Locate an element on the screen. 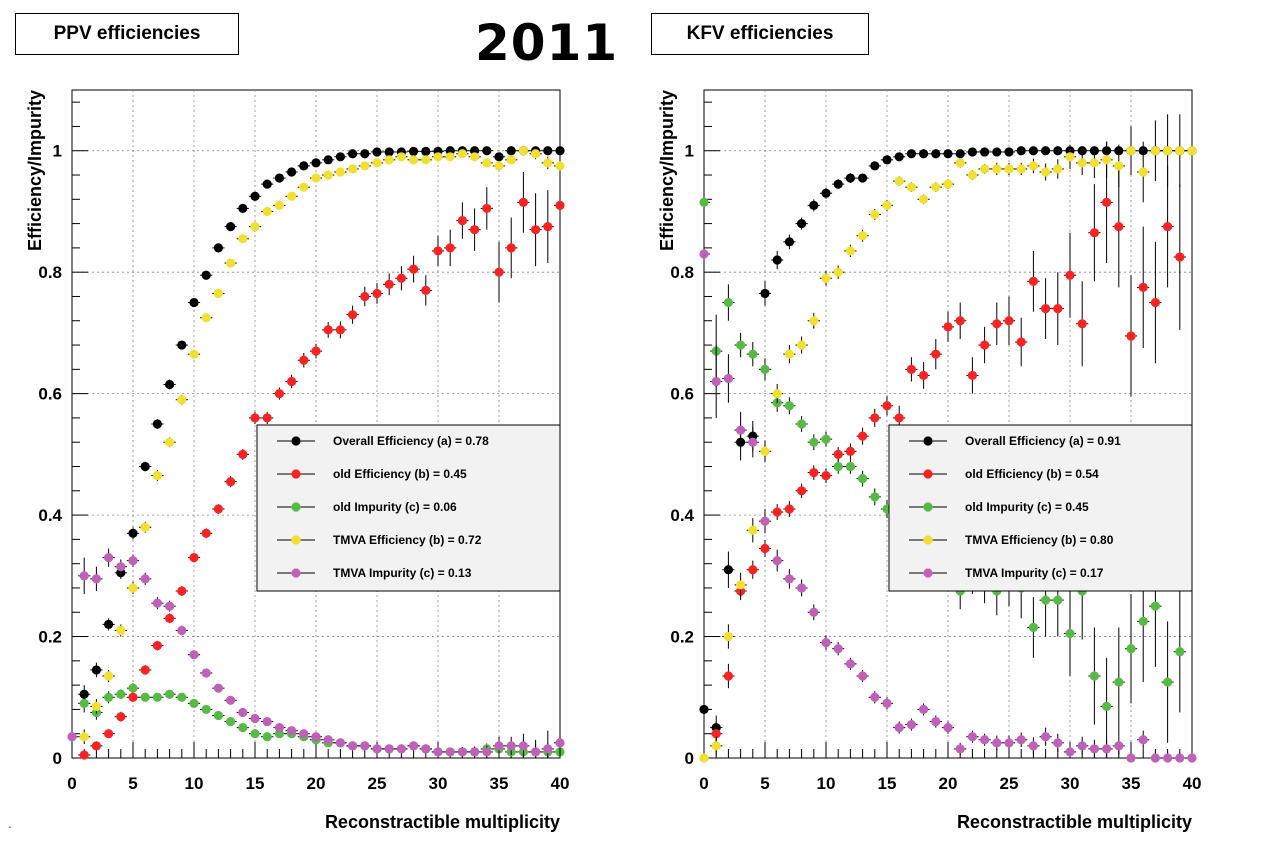 This screenshot has height=846, width=1265. kfv-legend-label: old Efficiency (b) = 0.54 is located at coordinates (1032, 474).